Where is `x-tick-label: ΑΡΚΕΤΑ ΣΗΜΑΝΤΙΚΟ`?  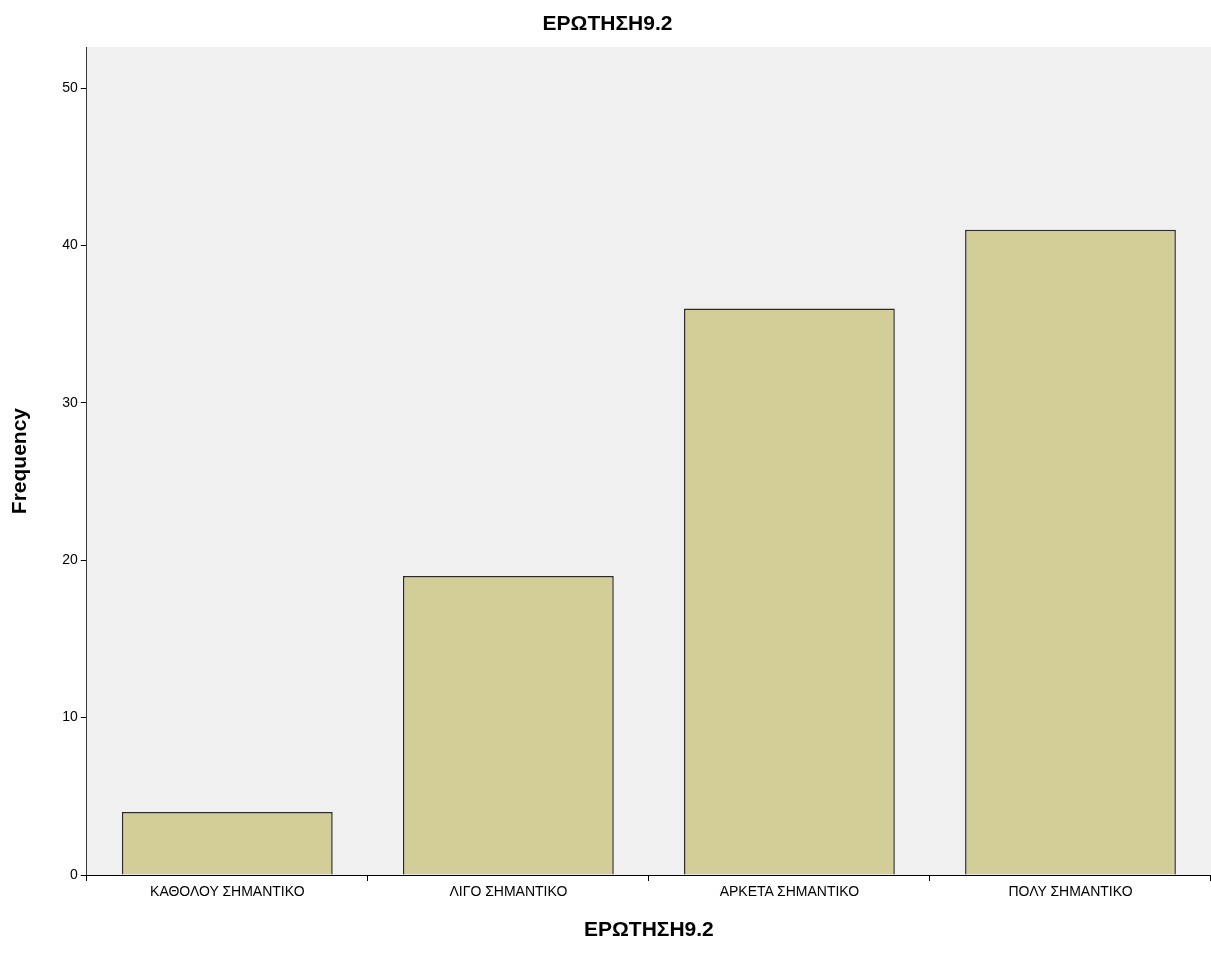
x-tick-label: ΑΡΚΕΤΑ ΣΗΜΑΝΤΙΚΟ is located at coordinates (789, 891).